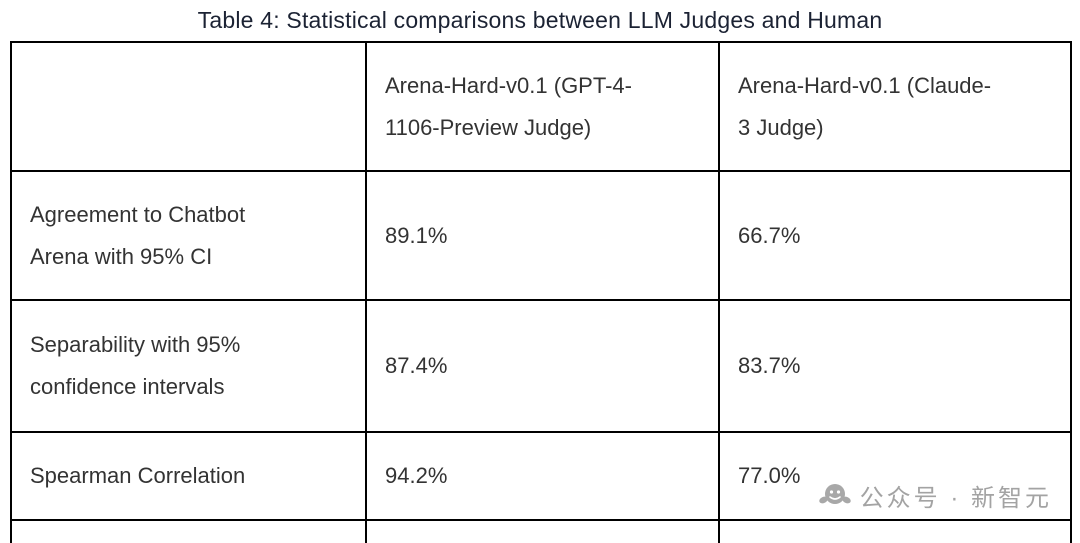  Describe the element at coordinates (188, 531) in the screenshot. I see `metric-label-cell: Brier Score*` at that location.